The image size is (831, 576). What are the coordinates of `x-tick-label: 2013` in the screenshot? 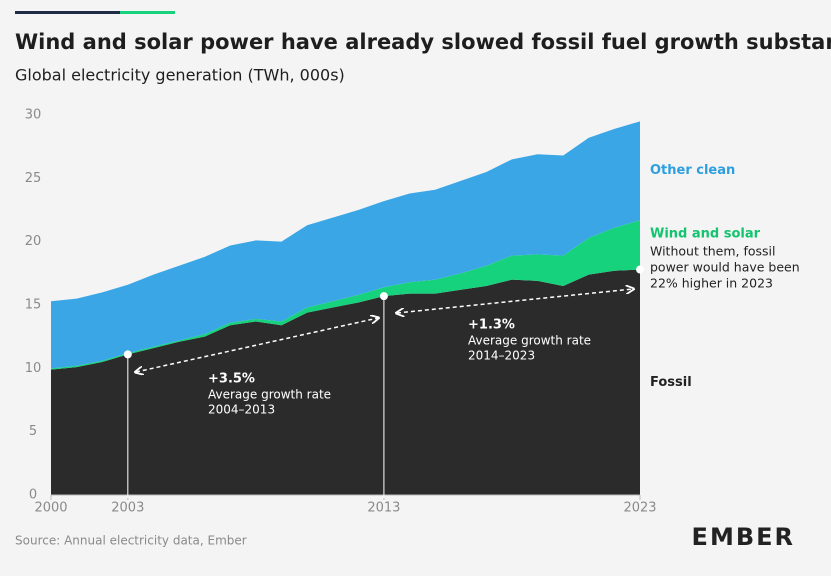 It's located at (383, 508).